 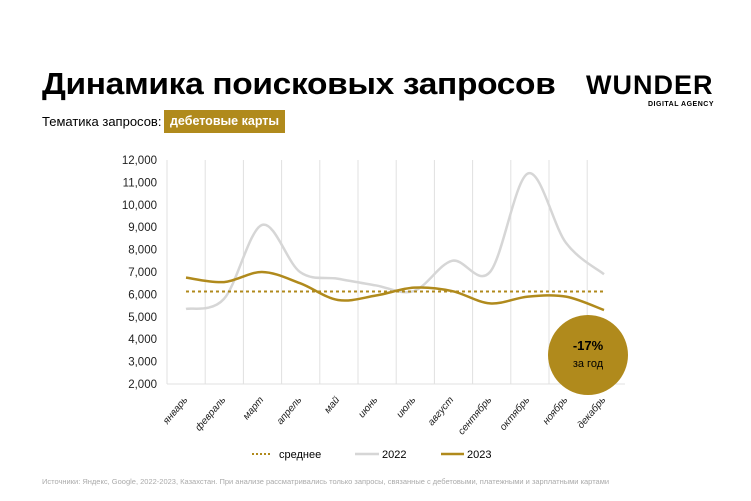 What do you see at coordinates (253, 408) in the screenshot?
I see `x-tick-label: март` at bounding box center [253, 408].